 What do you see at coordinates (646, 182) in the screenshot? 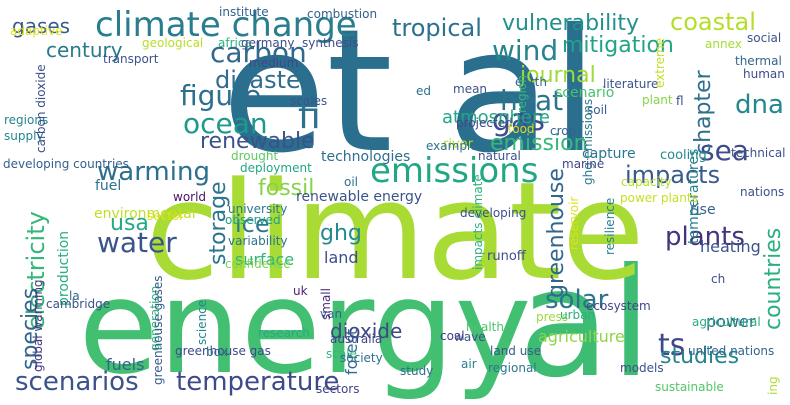
I see `word-capacity: capacity` at bounding box center [646, 182].